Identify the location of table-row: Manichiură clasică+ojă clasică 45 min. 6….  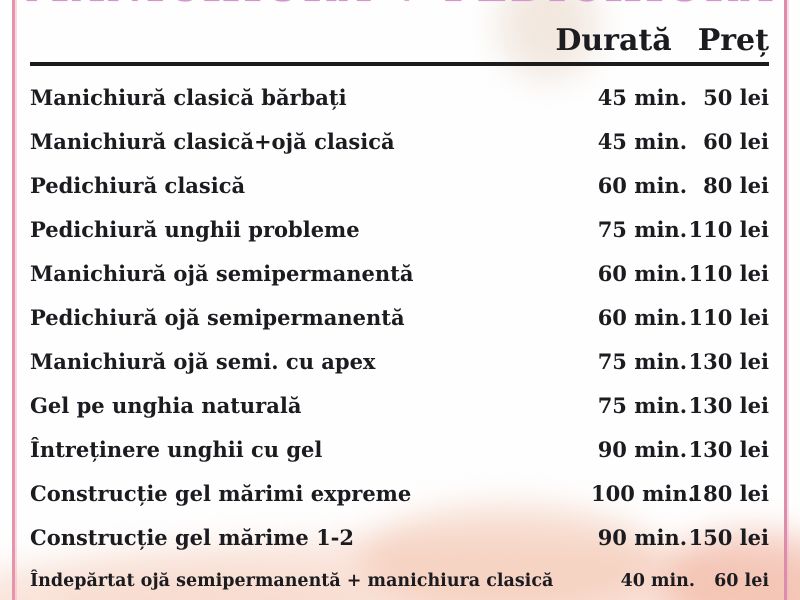
(399, 141).